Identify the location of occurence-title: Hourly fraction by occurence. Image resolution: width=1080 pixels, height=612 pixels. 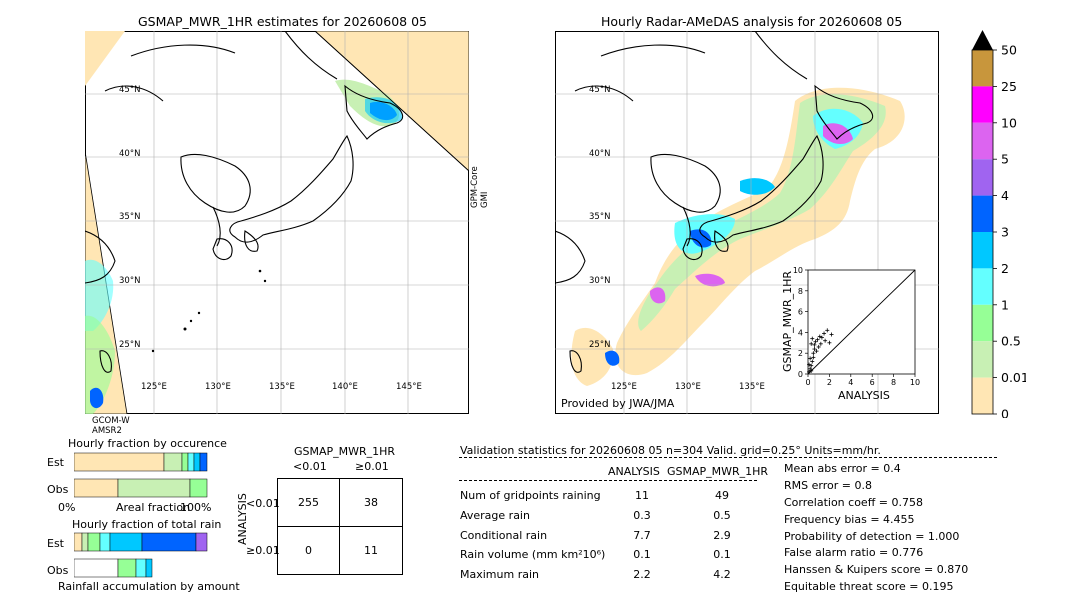
(147, 443).